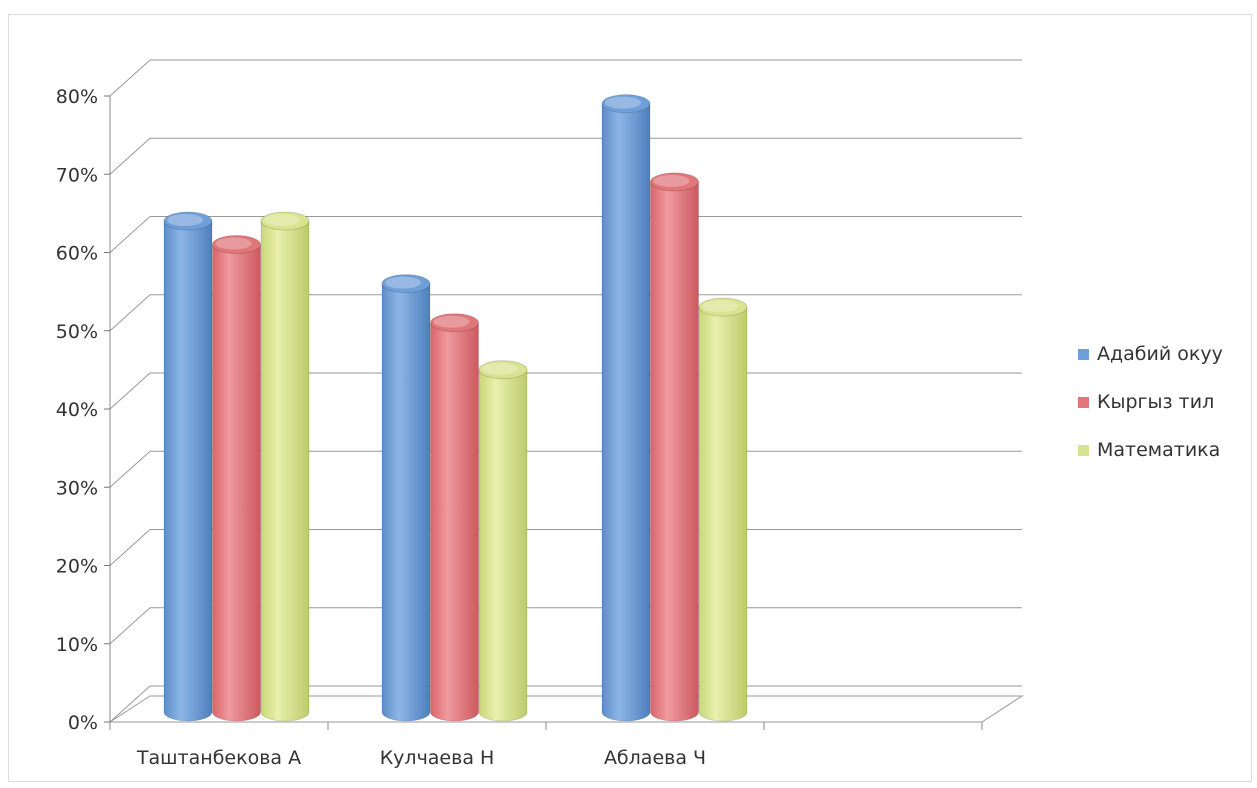 The height and width of the screenshot is (788, 1257). I want to click on y-tick-label: 0%, so click(83, 723).